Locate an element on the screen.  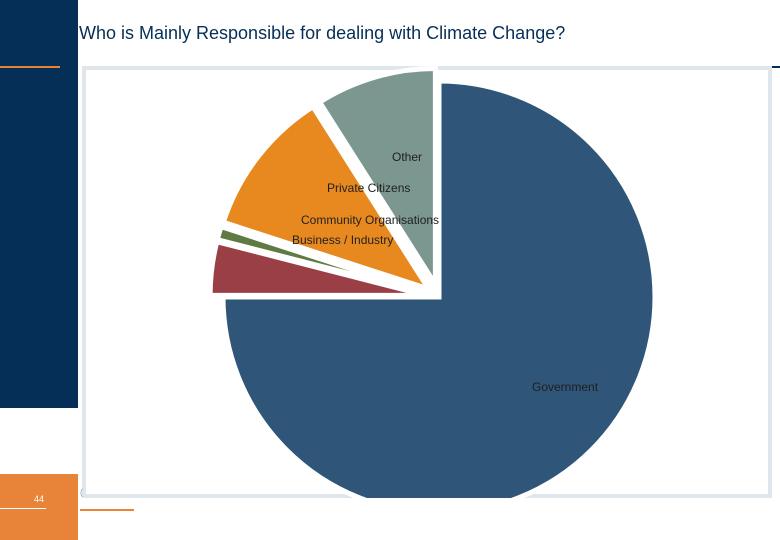
pie-slice-private-citizens is located at coordinates (327, 198).